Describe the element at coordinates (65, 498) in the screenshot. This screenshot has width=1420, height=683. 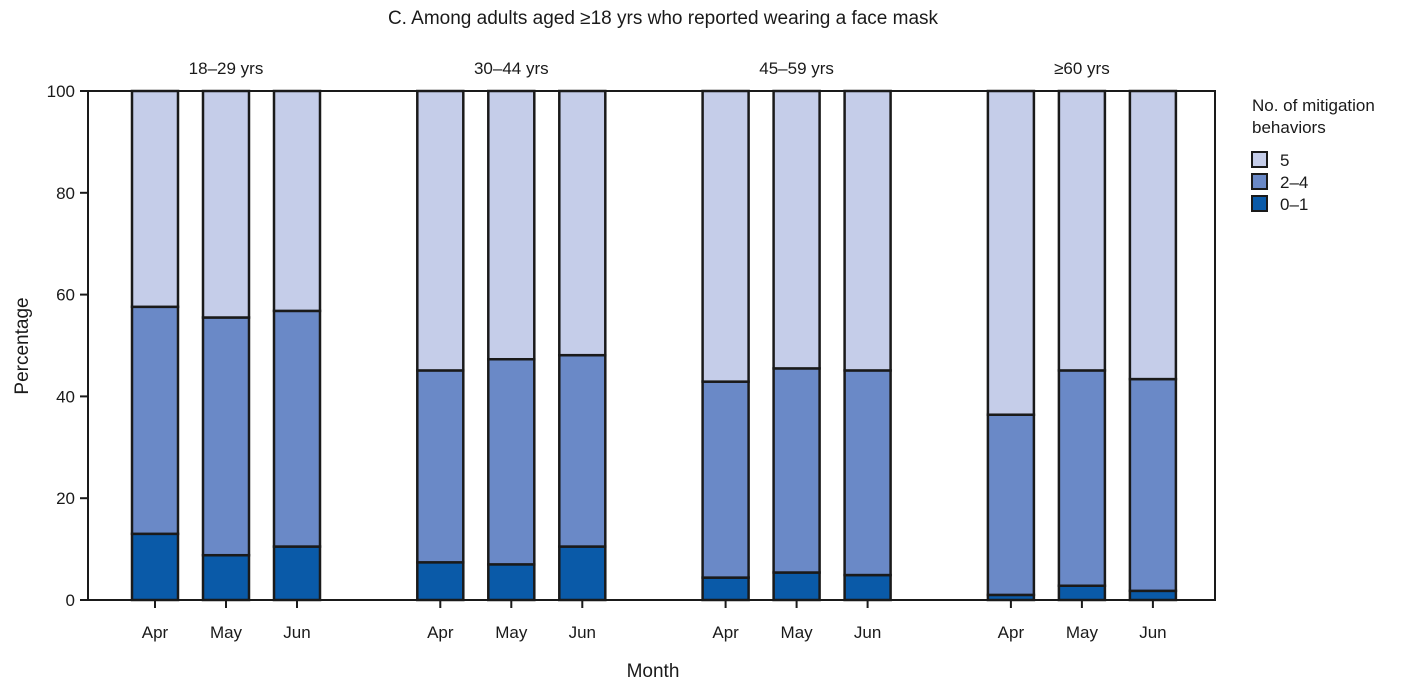
I see `y-tick-label: 20` at that location.